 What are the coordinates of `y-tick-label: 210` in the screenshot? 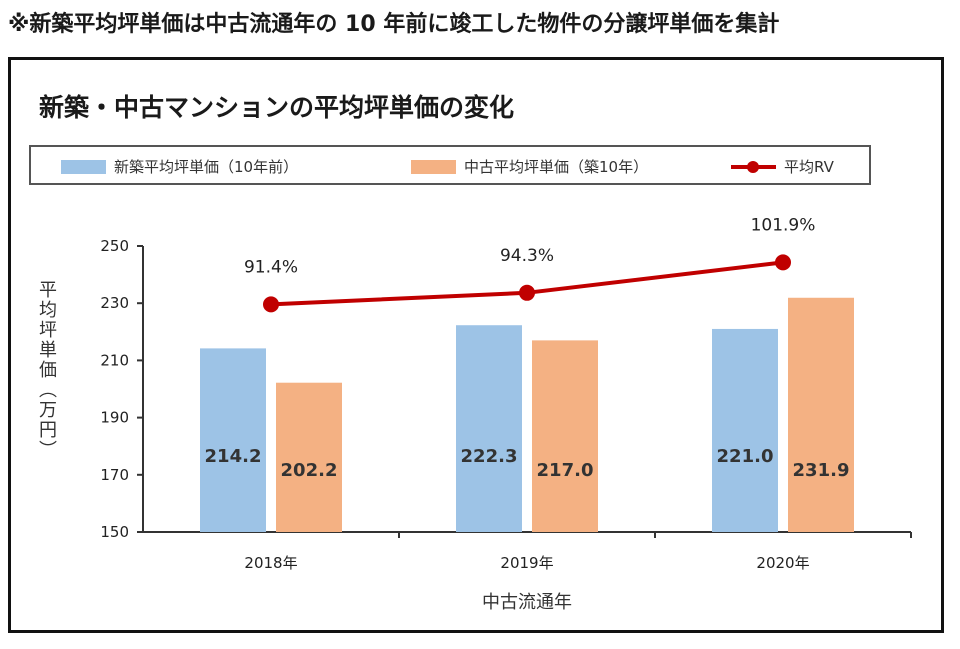 It's located at (114, 360).